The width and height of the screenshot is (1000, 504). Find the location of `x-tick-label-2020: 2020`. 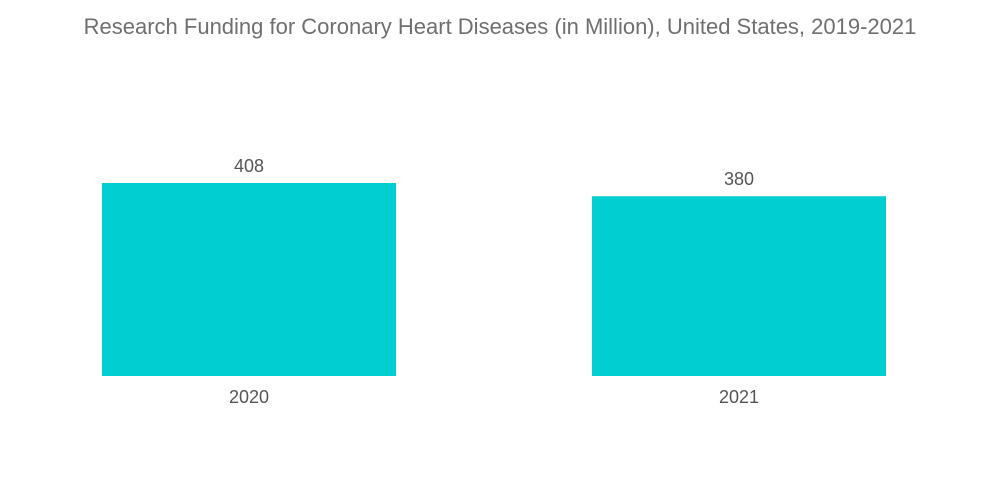

x-tick-label-2020: 2020 is located at coordinates (249, 397).